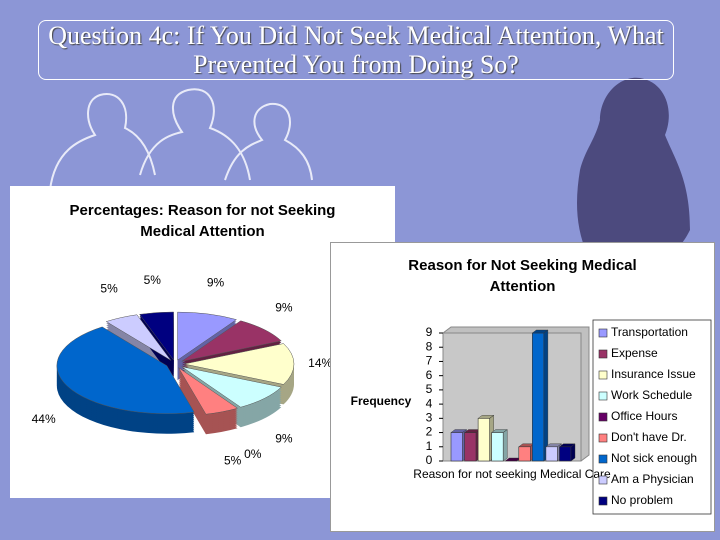  I want to click on y-tick-label: 9, so click(429, 332).